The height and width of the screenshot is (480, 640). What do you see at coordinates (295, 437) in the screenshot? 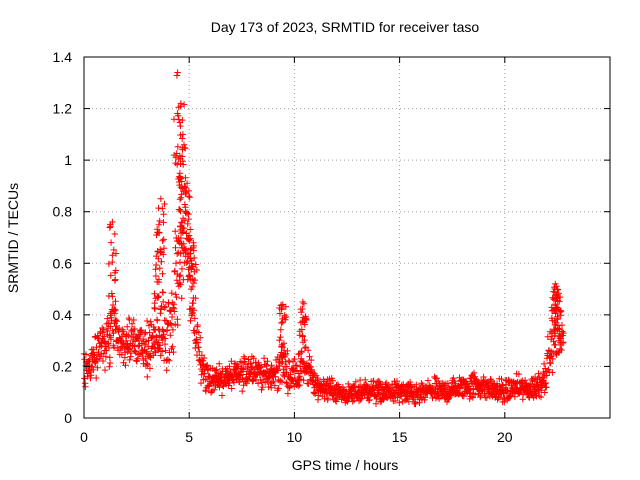
I see `x-tick-label: 10` at bounding box center [295, 437].